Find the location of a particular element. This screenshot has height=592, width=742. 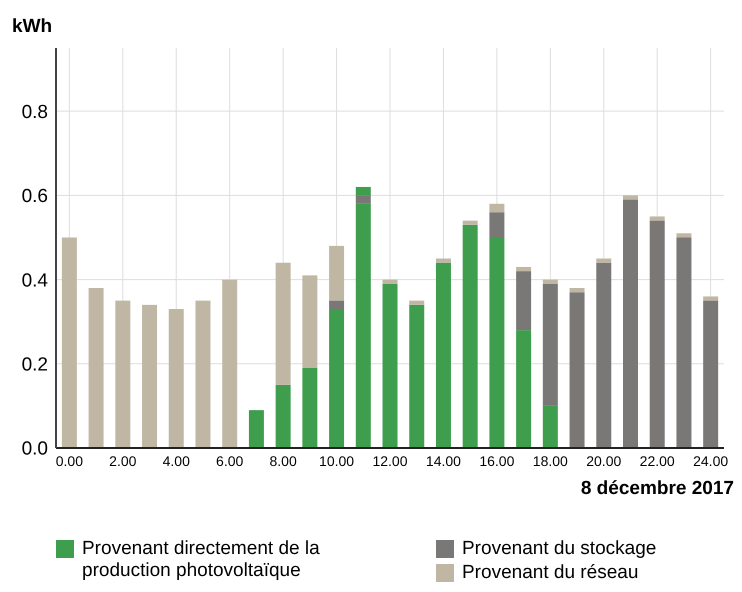

x-tick-label: 20.00 is located at coordinates (604, 460).